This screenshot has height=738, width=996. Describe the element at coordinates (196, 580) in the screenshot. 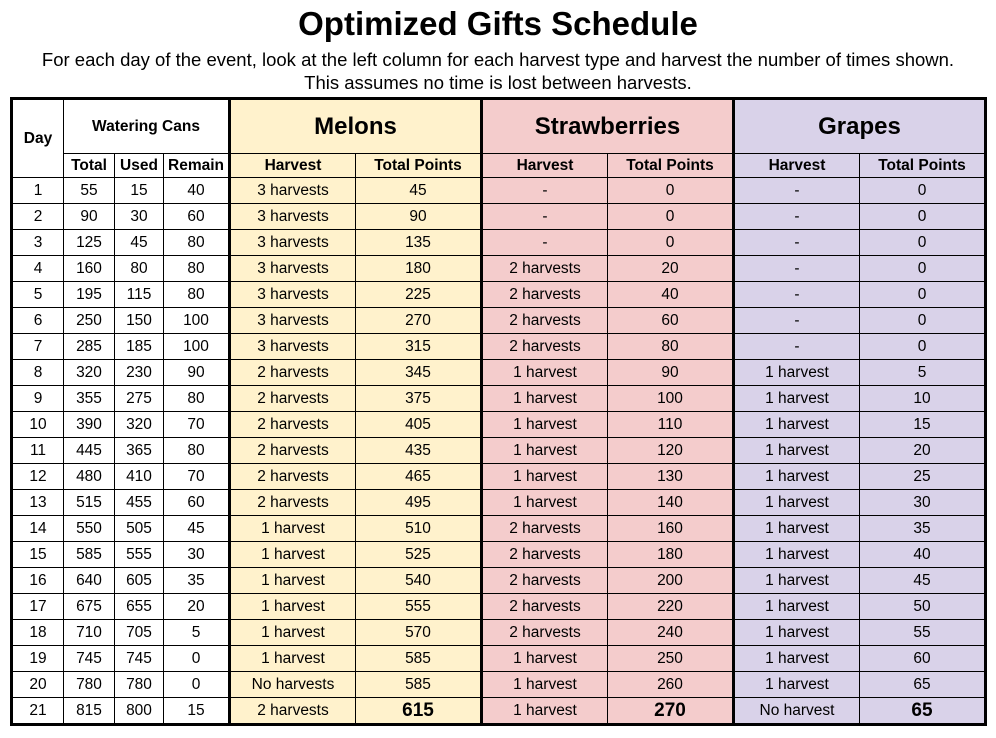

I see `cans-remain-cell: 35` at that location.